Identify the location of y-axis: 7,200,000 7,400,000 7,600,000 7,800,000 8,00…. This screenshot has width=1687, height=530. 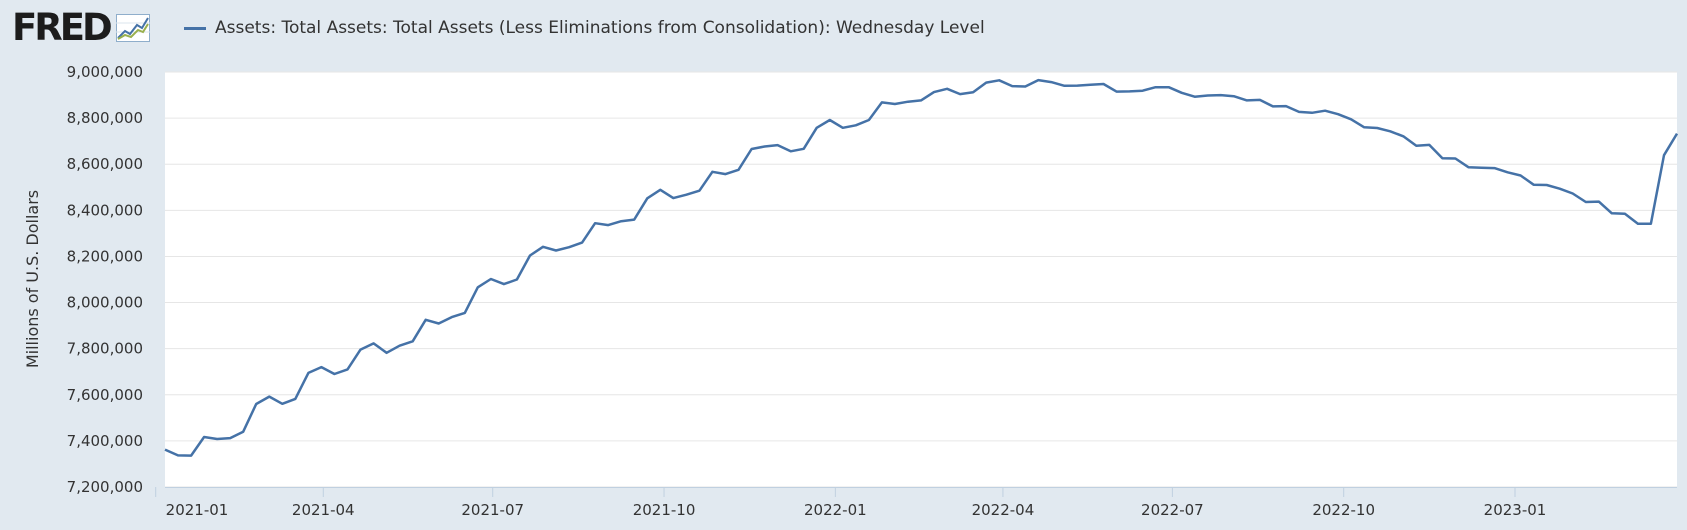
(105, 279).